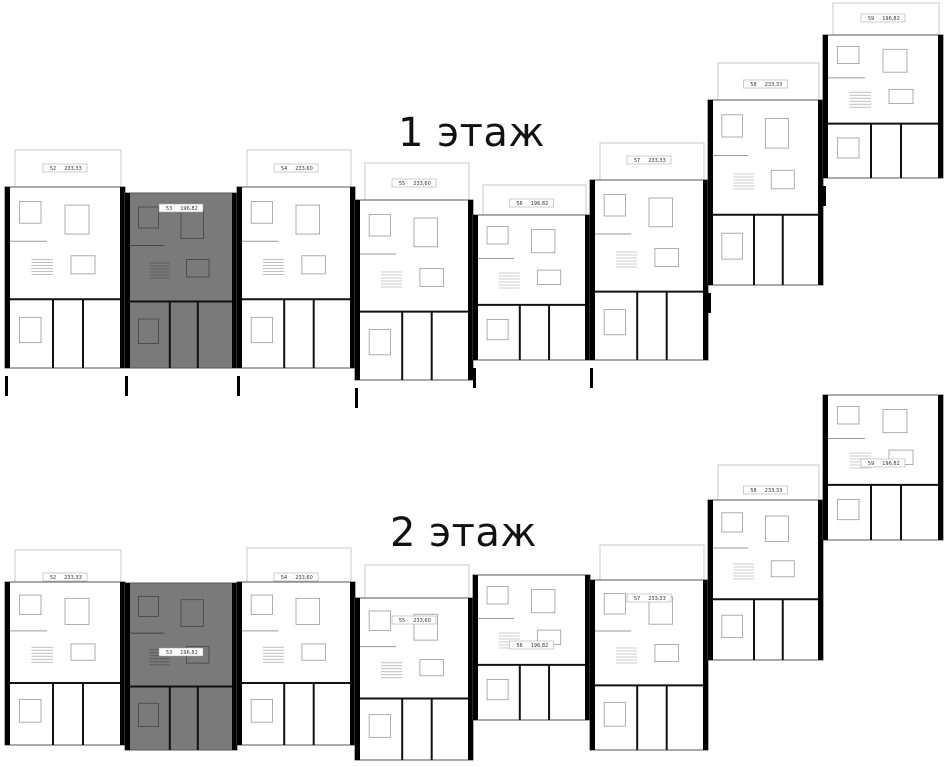  I want to click on unit-number: 56, so click(519, 646).